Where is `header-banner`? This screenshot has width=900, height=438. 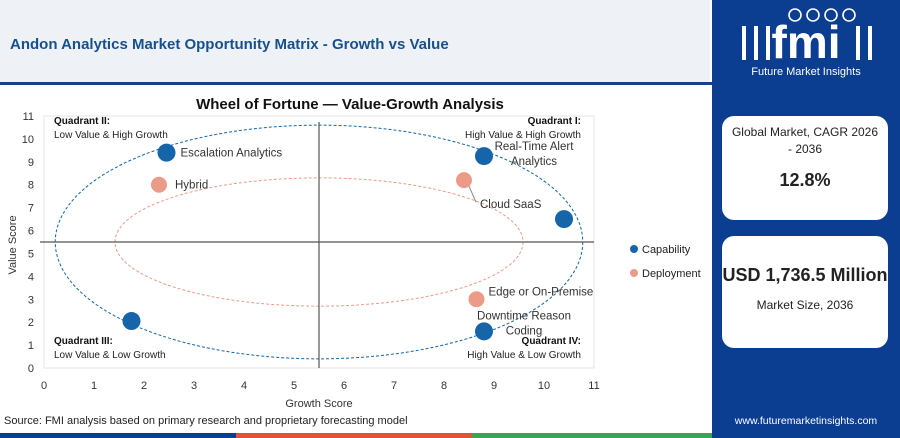 header-banner is located at coordinates (355, 41).